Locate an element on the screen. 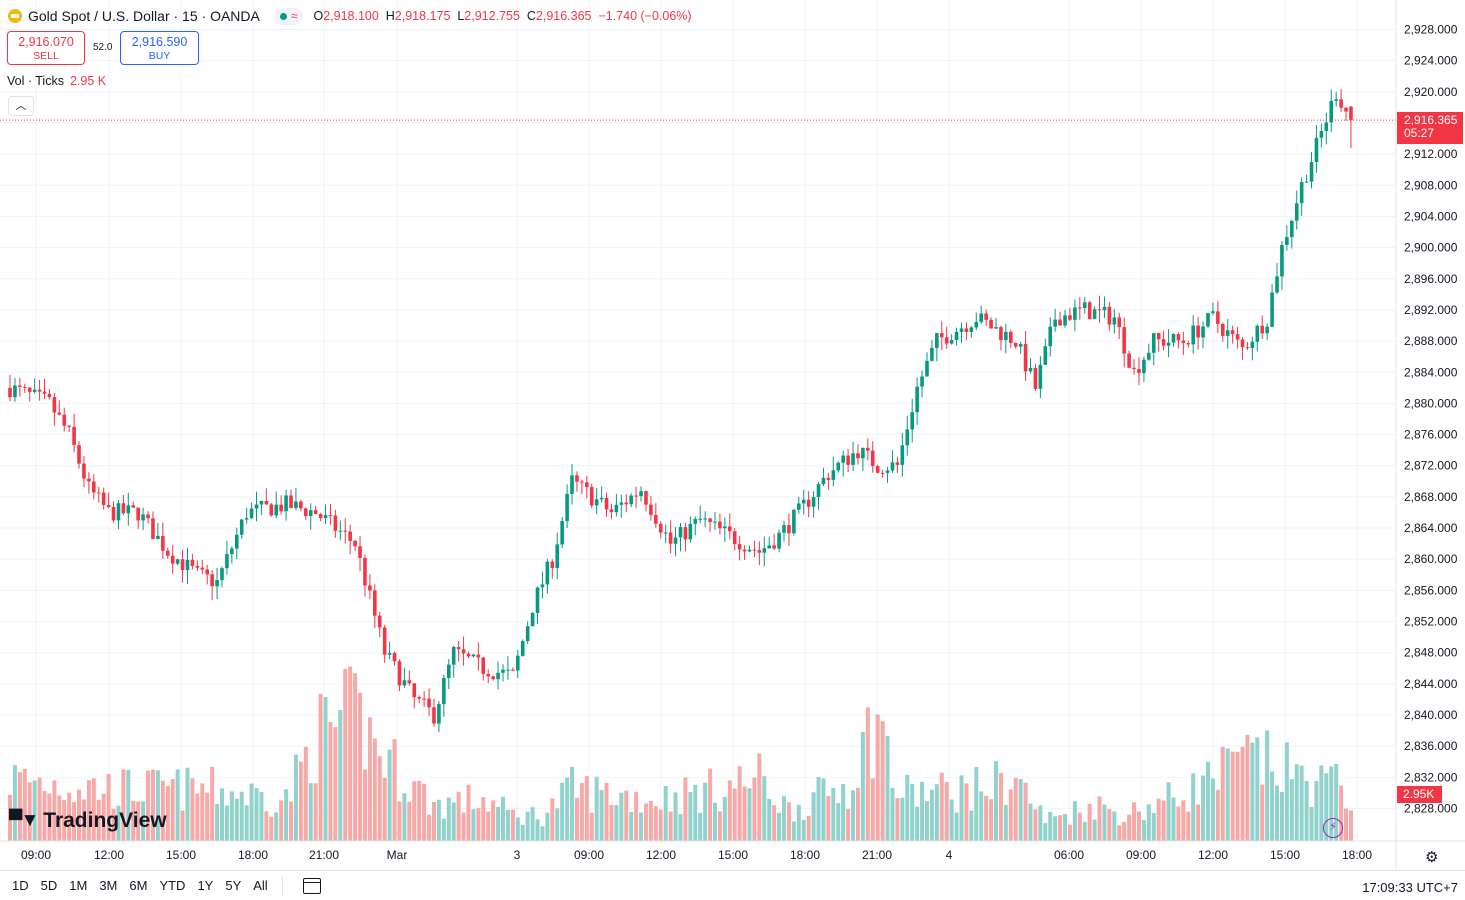  time-tick-label: 21:00 is located at coordinates (324, 855).